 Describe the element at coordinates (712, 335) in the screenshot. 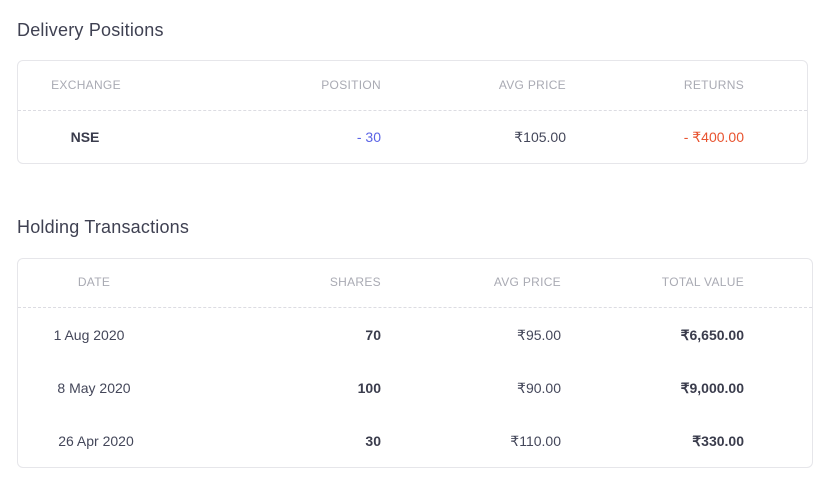

I see `total-value: ₹6,650.00` at that location.